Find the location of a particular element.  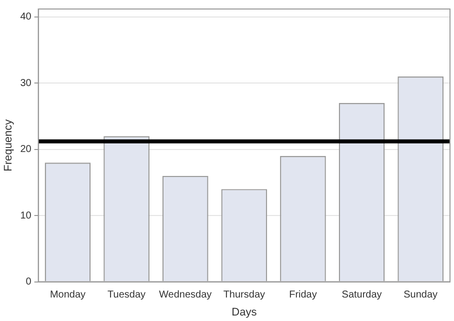

y-axis-title: Frequency is located at coordinates (8, 145).